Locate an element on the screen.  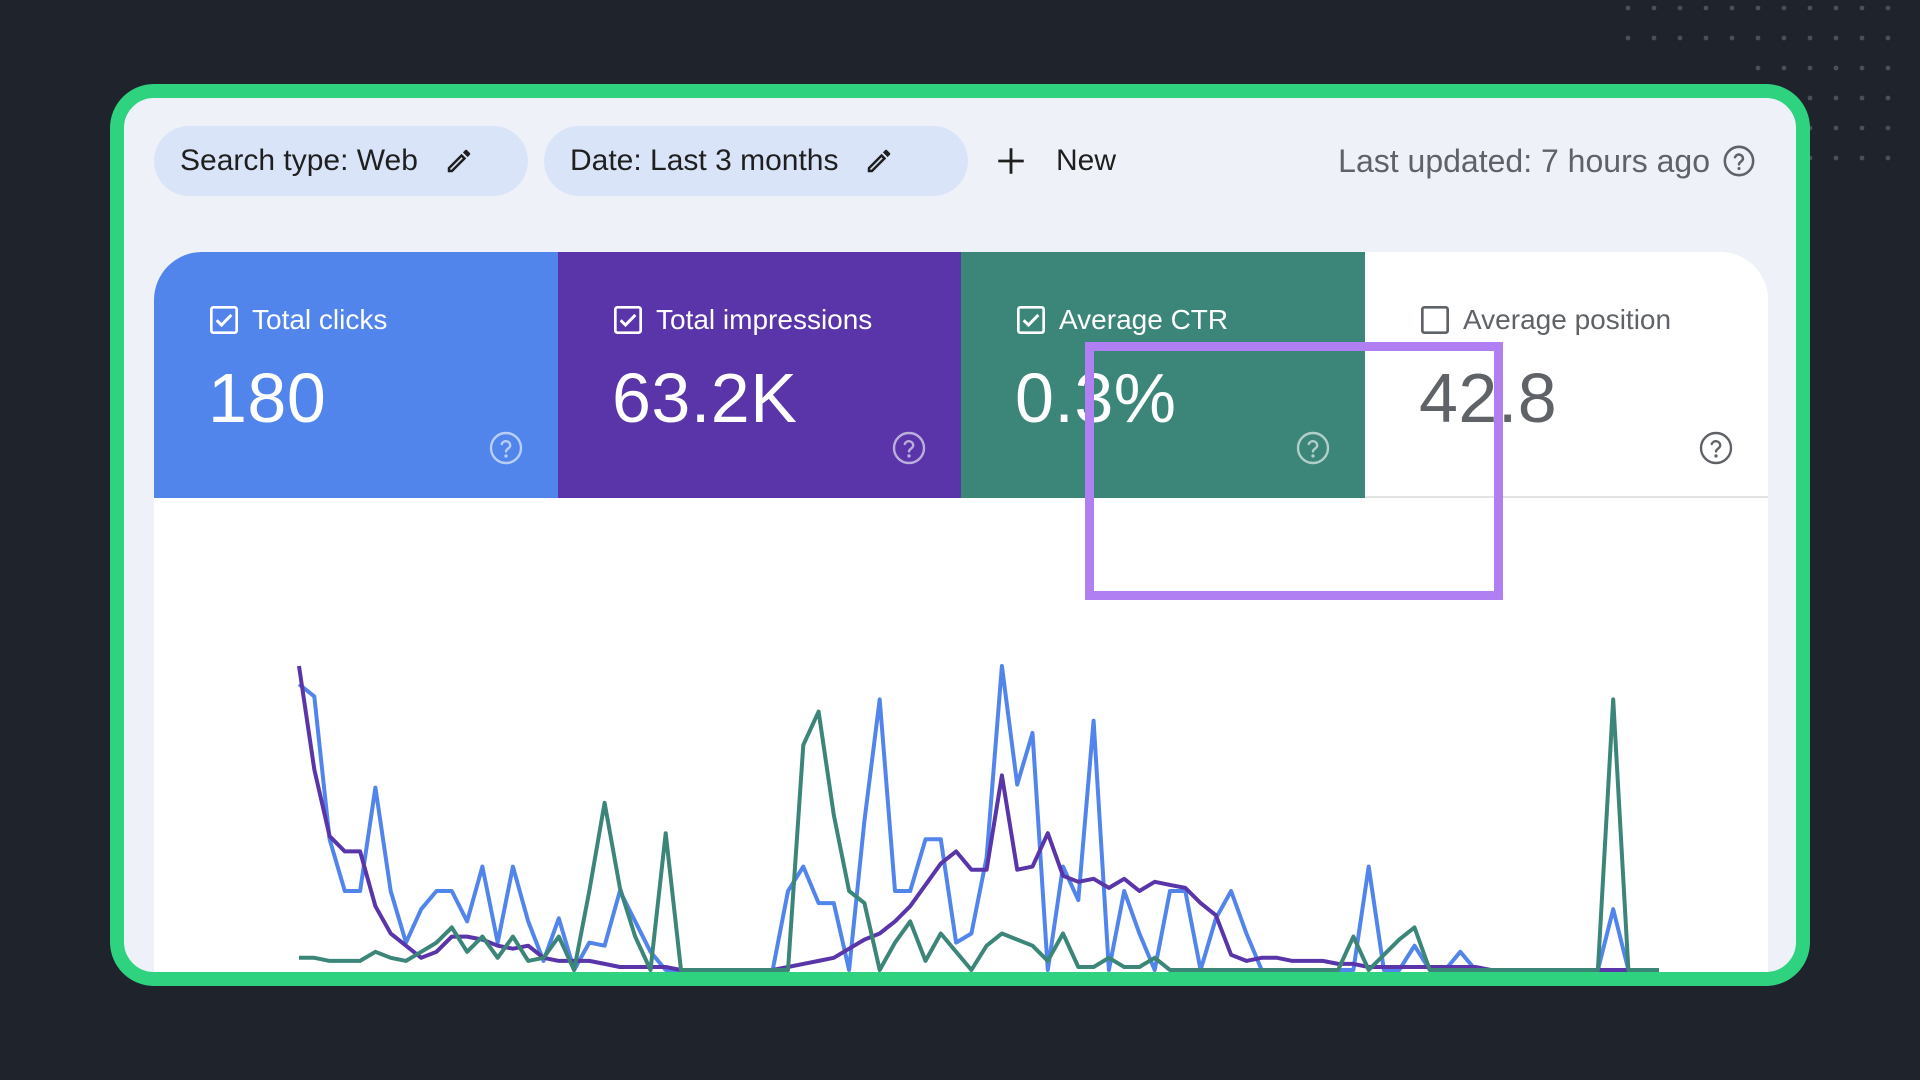
metric-value: 0.3% is located at coordinates (1096, 398).